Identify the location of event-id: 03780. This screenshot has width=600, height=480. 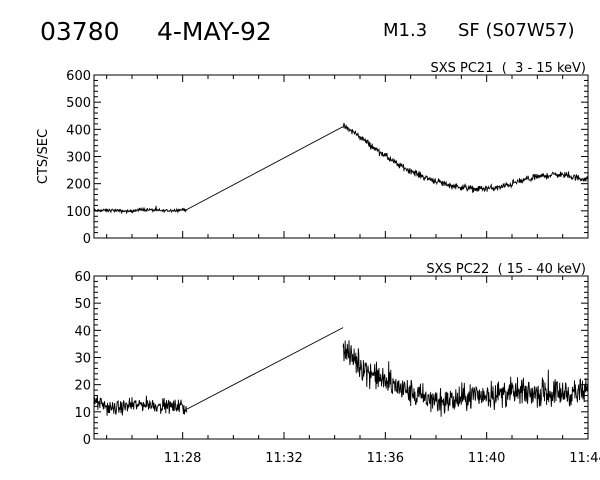
(80, 31).